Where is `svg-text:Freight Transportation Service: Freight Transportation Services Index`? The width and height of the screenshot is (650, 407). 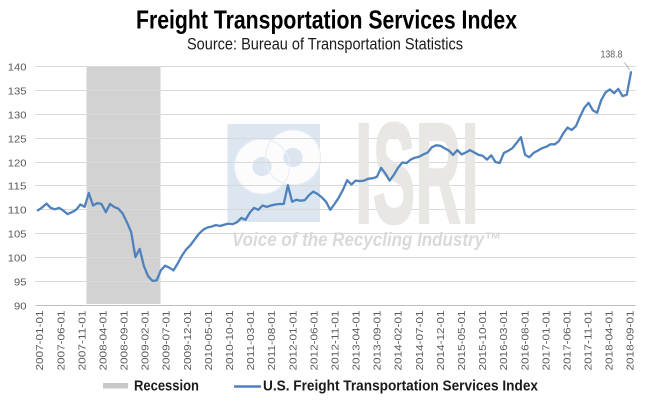 svg-text:Freight Transportation Service: Freight Transportation Services Index is located at coordinates (326, 20).